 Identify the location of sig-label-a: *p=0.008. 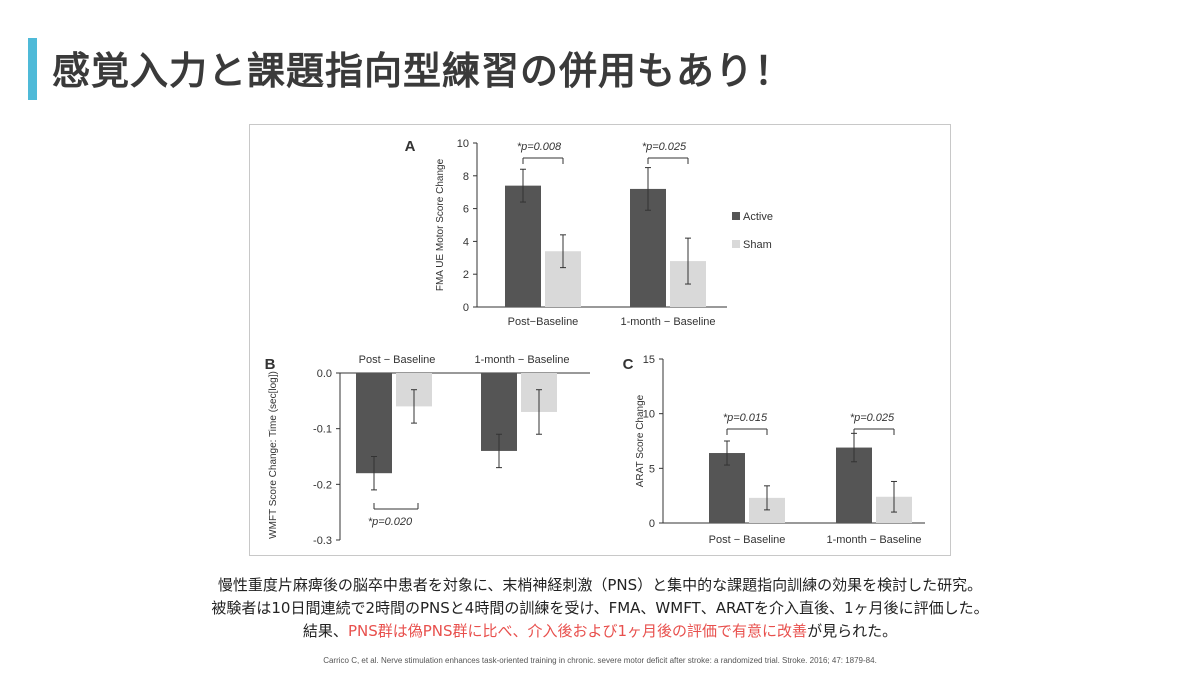
(539, 147).